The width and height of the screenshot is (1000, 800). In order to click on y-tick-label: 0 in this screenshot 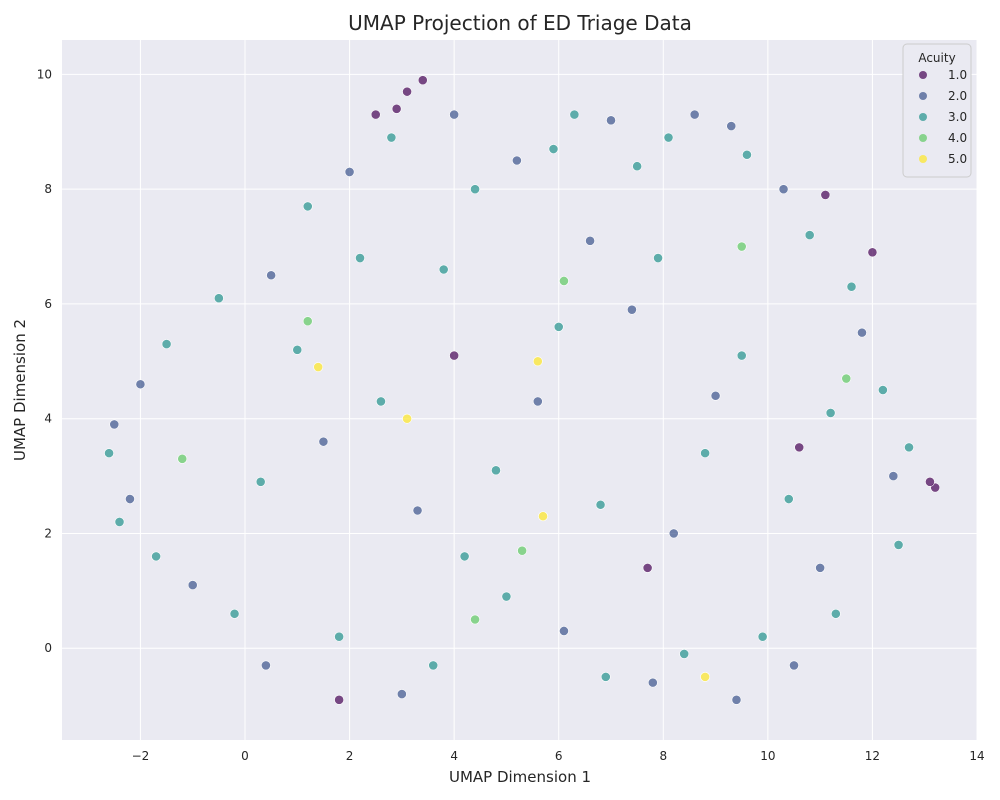, I will do `click(48, 648)`.